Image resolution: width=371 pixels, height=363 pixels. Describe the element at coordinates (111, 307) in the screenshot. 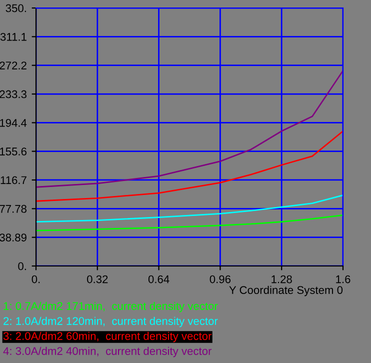

I see `text: 1: 0.7A/dm2 171min, current density vector` at that location.